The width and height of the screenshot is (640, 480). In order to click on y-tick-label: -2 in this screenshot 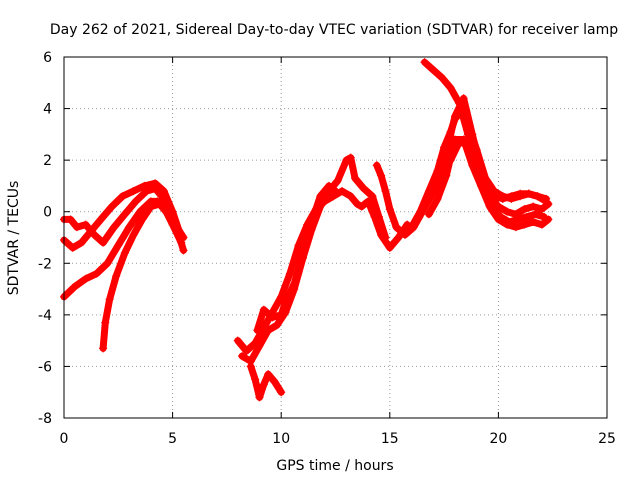, I will do `click(45, 264)`.